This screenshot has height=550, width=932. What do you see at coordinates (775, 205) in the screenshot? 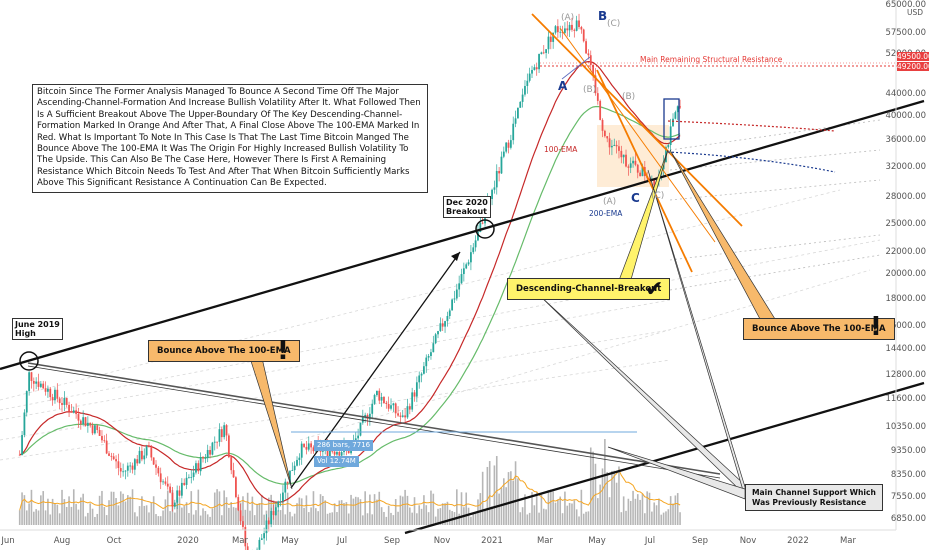
I see `gray-dotted-projections` at bounding box center [775, 205].